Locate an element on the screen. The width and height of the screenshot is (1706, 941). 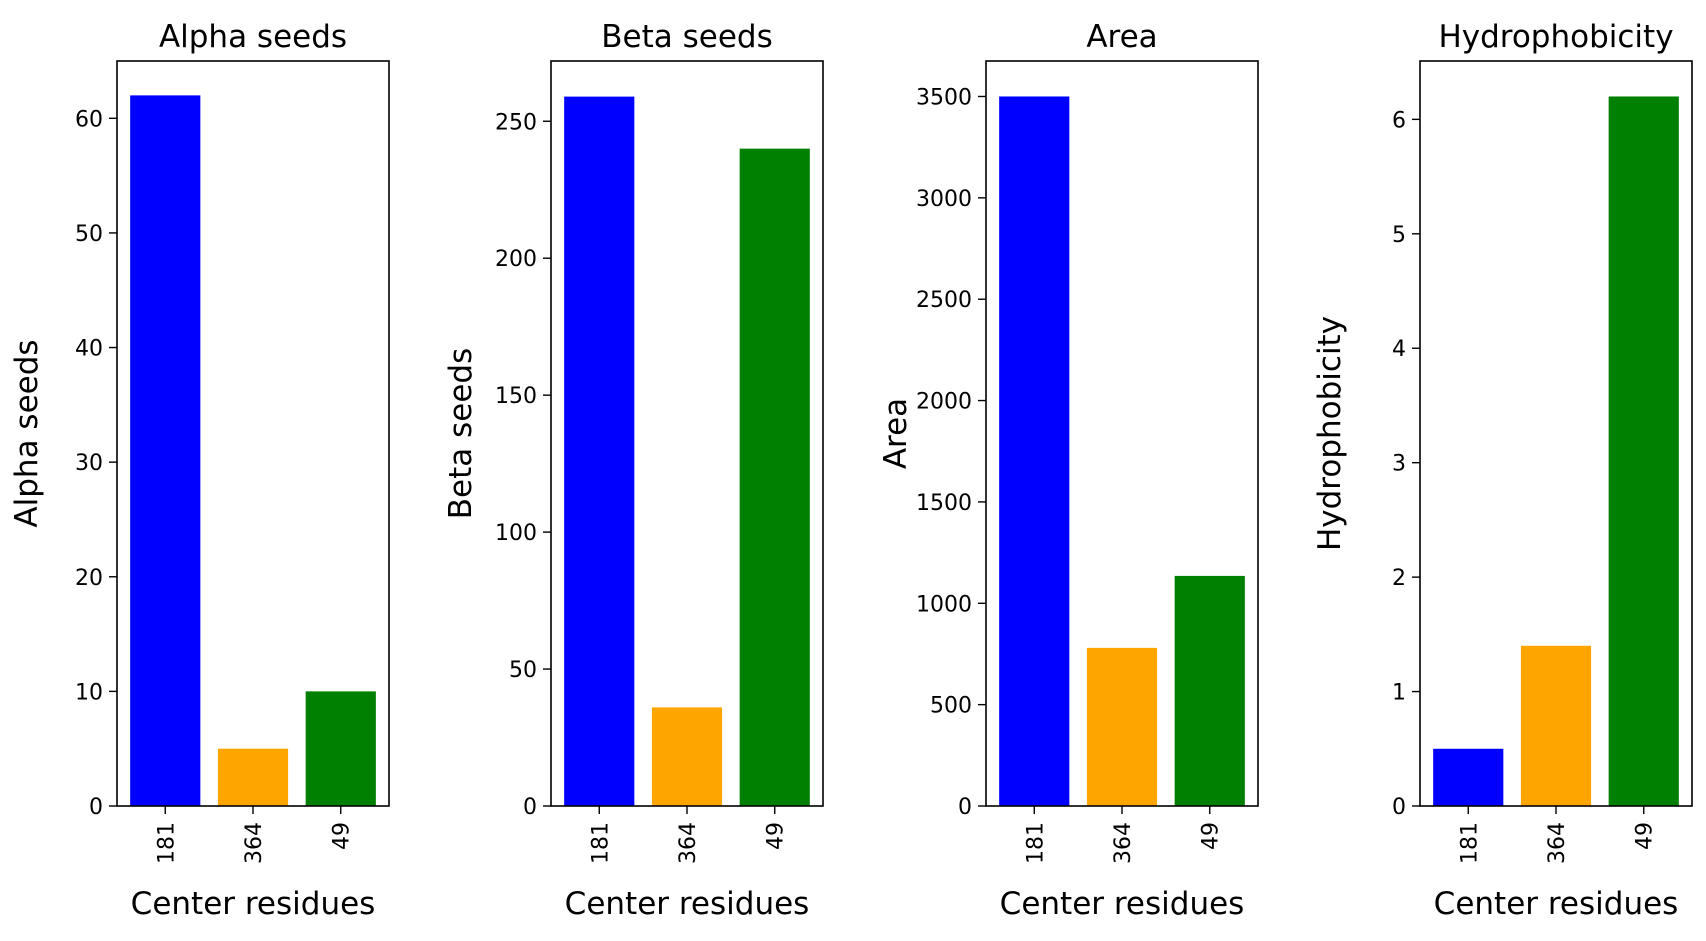
y-tick-label: 10 is located at coordinates (89, 692).